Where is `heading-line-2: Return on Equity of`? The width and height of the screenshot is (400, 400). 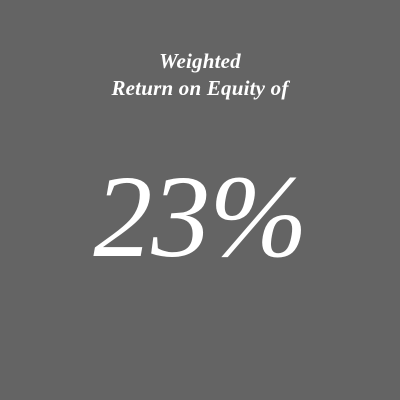 heading-line-2: Return on Equity of is located at coordinates (200, 88).